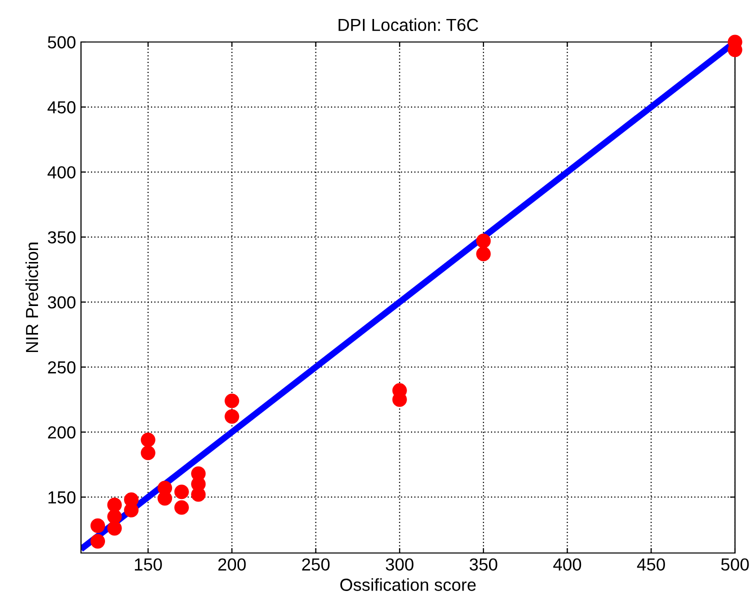  Describe the element at coordinates (62, 42) in the screenshot. I see `y-tick-label: 500` at that location.